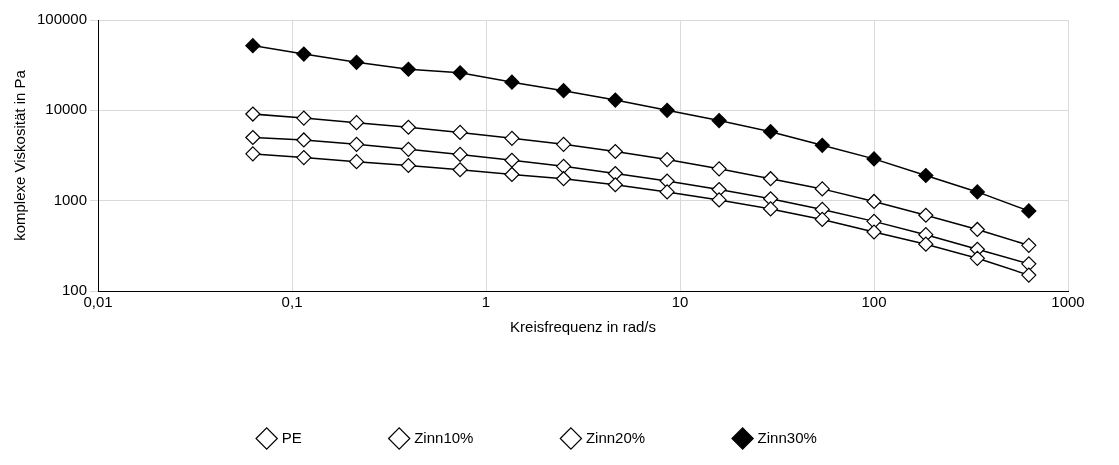 The width and height of the screenshot is (1119, 465). I want to click on legend-label: Zinn10%, so click(444, 437).